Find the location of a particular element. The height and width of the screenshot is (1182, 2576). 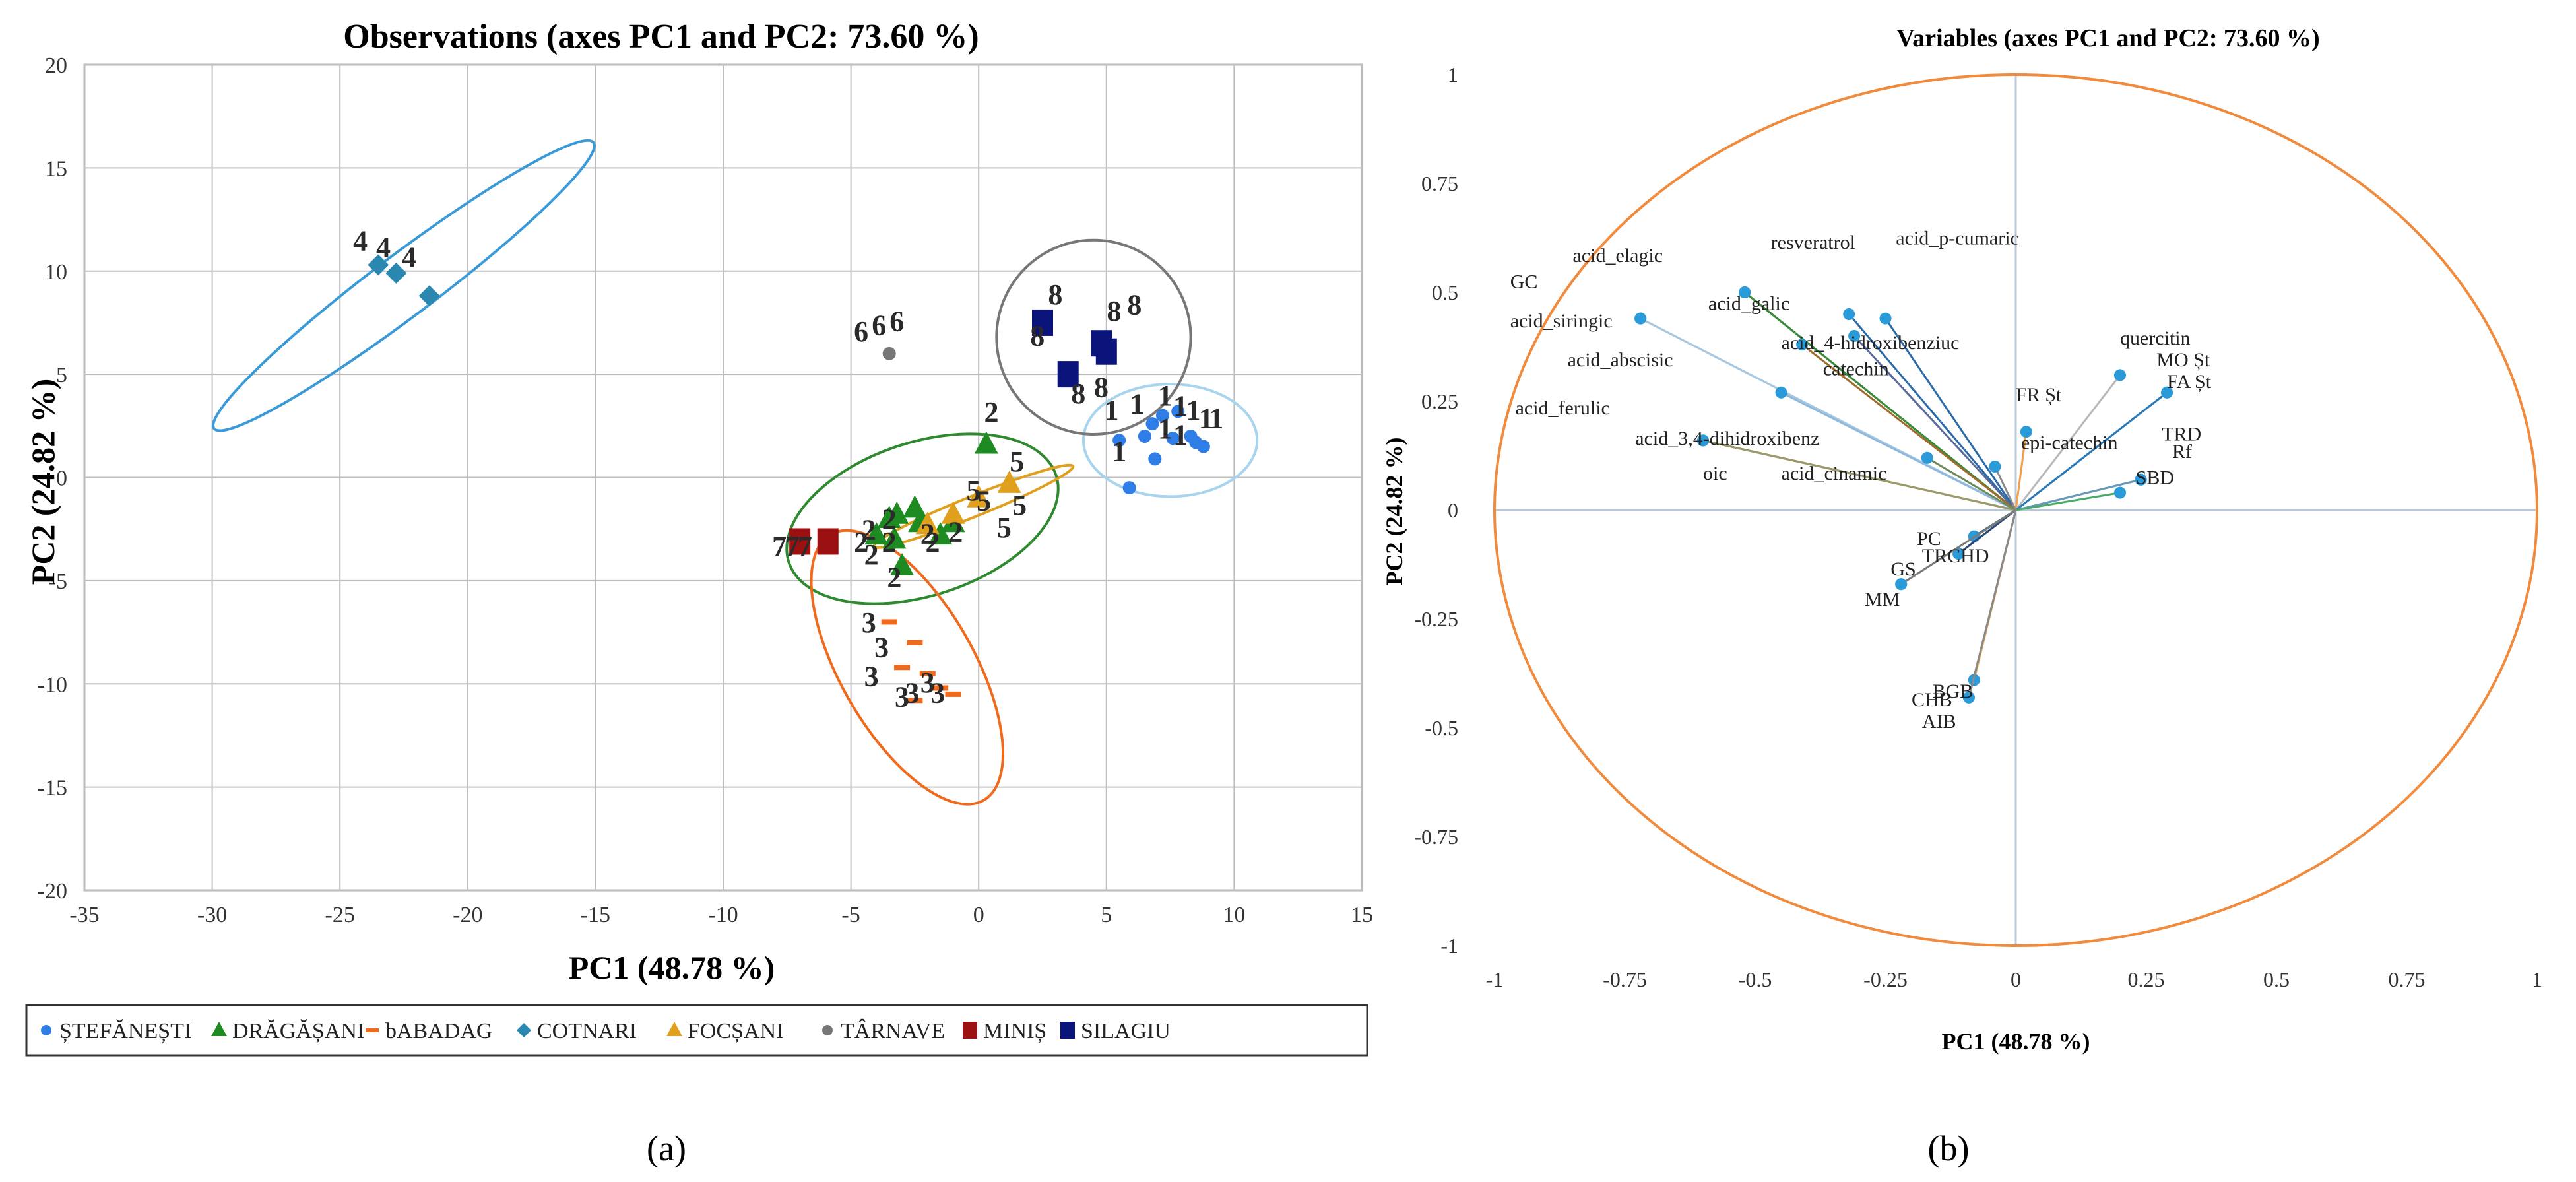

x-tick-label: 0.5 is located at coordinates (2276, 979).